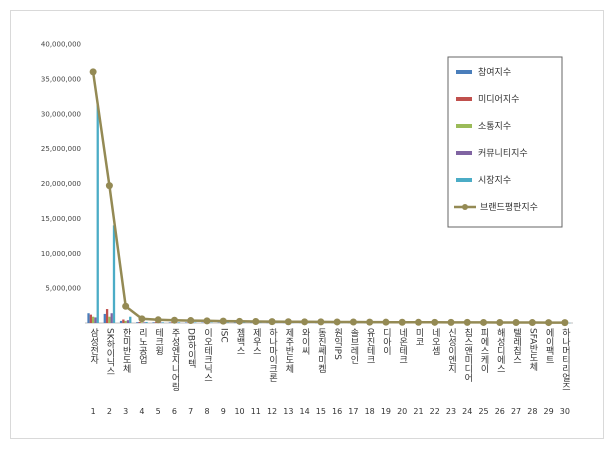 The image size is (615, 450). Describe the element at coordinates (337, 411) in the screenshot. I see `rank-label: 16` at that location.